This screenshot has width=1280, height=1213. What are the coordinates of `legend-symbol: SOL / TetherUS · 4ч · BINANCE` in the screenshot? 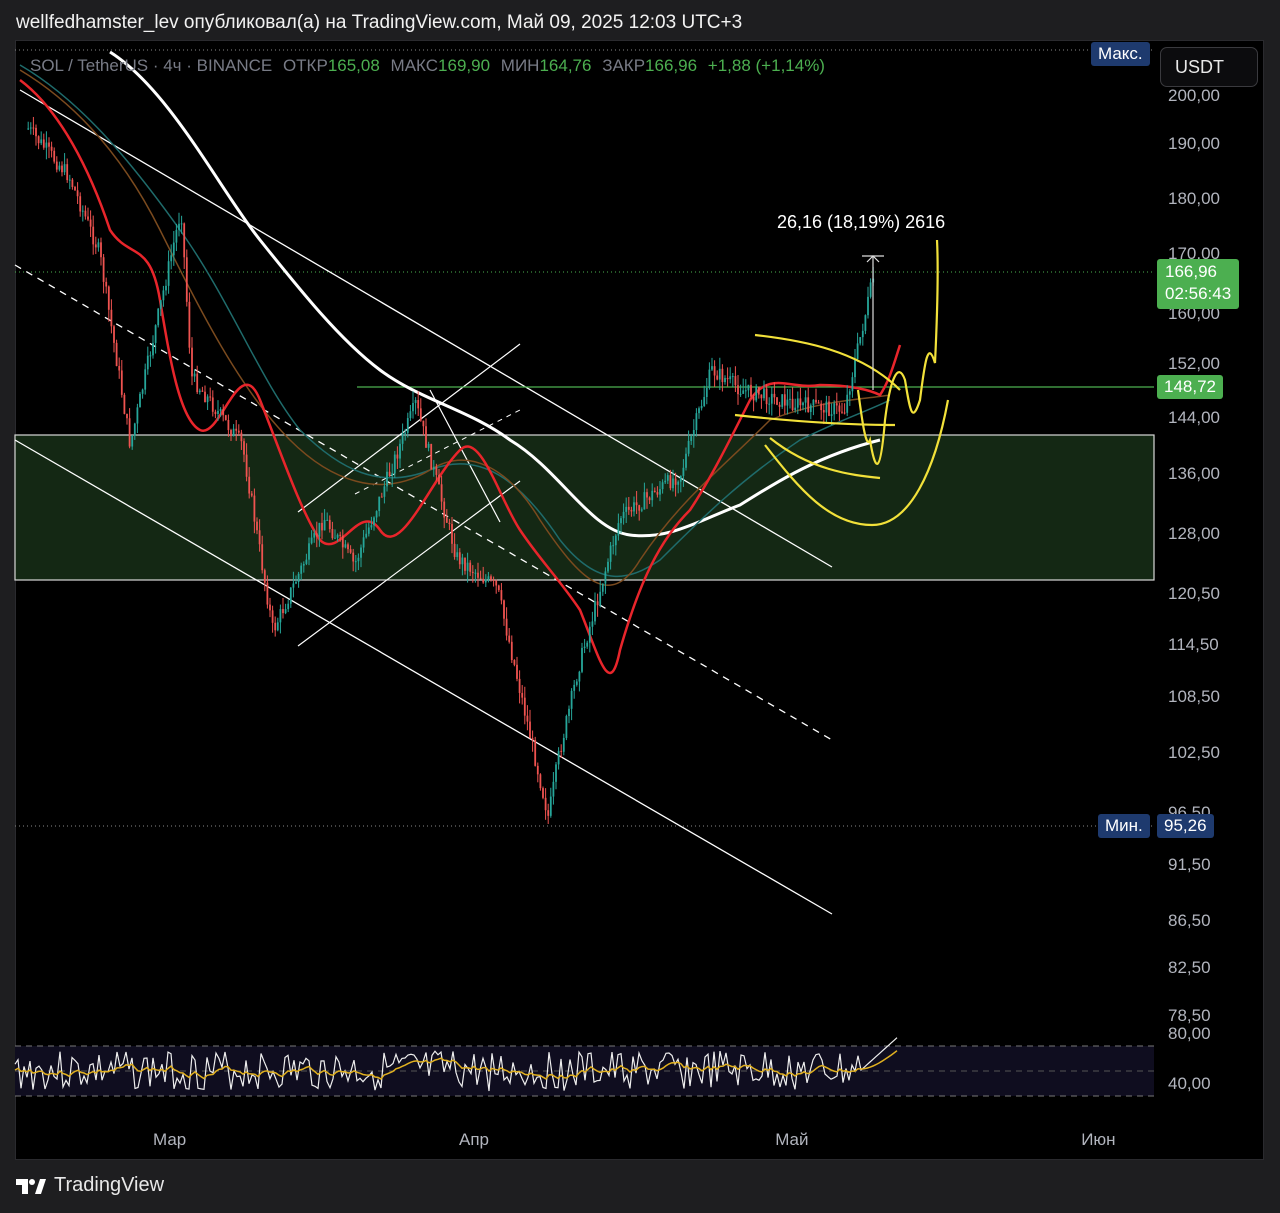 It's located at (151, 65).